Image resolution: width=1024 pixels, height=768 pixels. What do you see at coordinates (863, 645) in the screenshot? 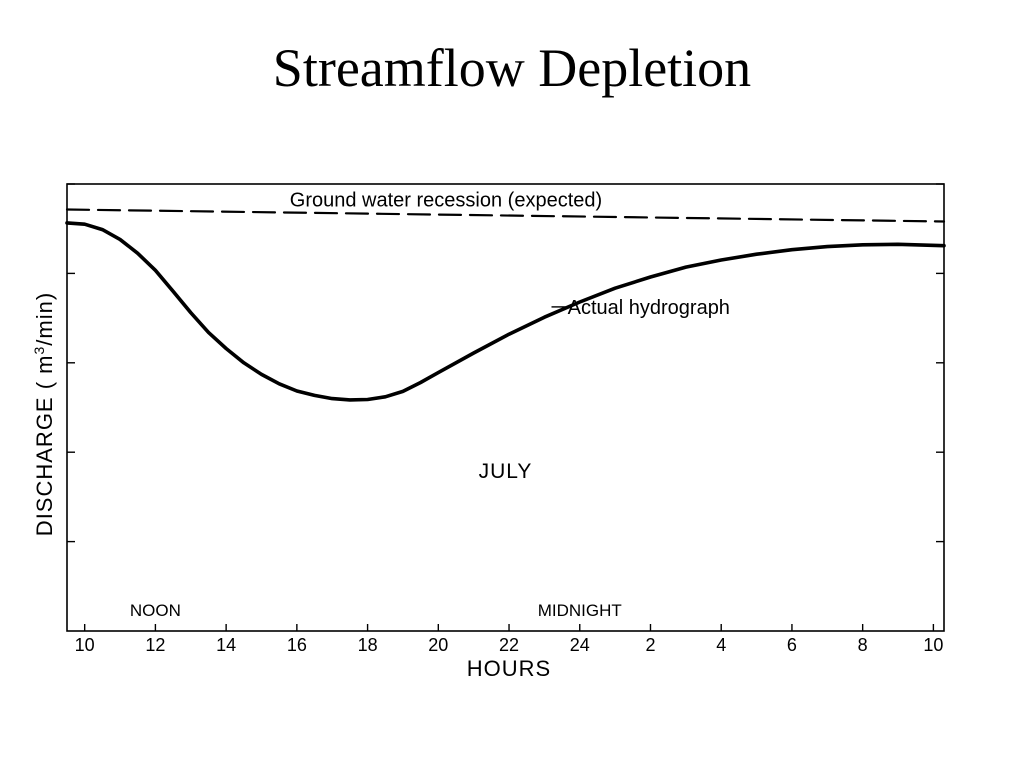
I see `x-tick-label: 8` at bounding box center [863, 645].